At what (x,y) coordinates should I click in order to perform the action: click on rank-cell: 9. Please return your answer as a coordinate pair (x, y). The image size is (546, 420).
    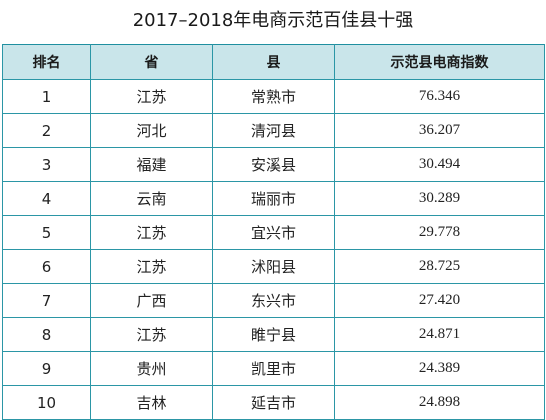
    Looking at the image, I should click on (46, 368).